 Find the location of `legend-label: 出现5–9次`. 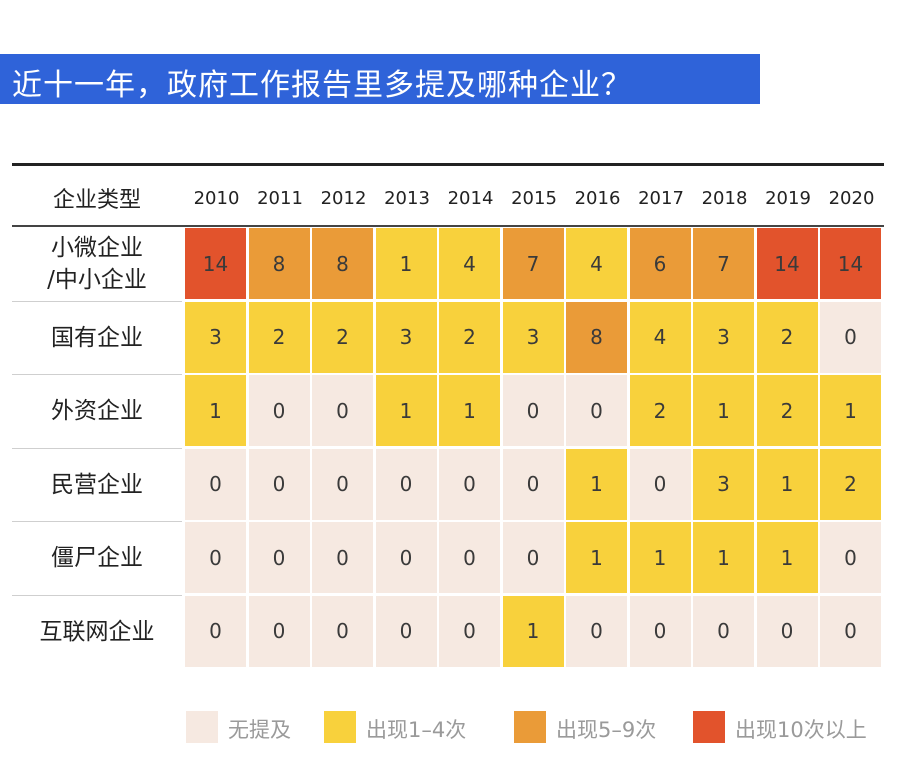

legend-label: 出现5–9次 is located at coordinates (606, 730).